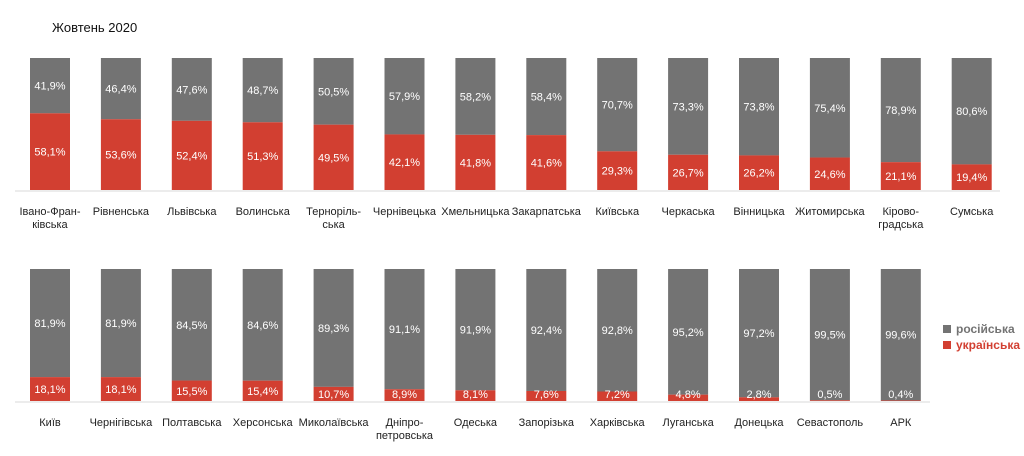 This screenshot has width=1024, height=456. What do you see at coordinates (262, 157) in the screenshot?
I see `data-label-ukrainian: 51,3%` at bounding box center [262, 157].